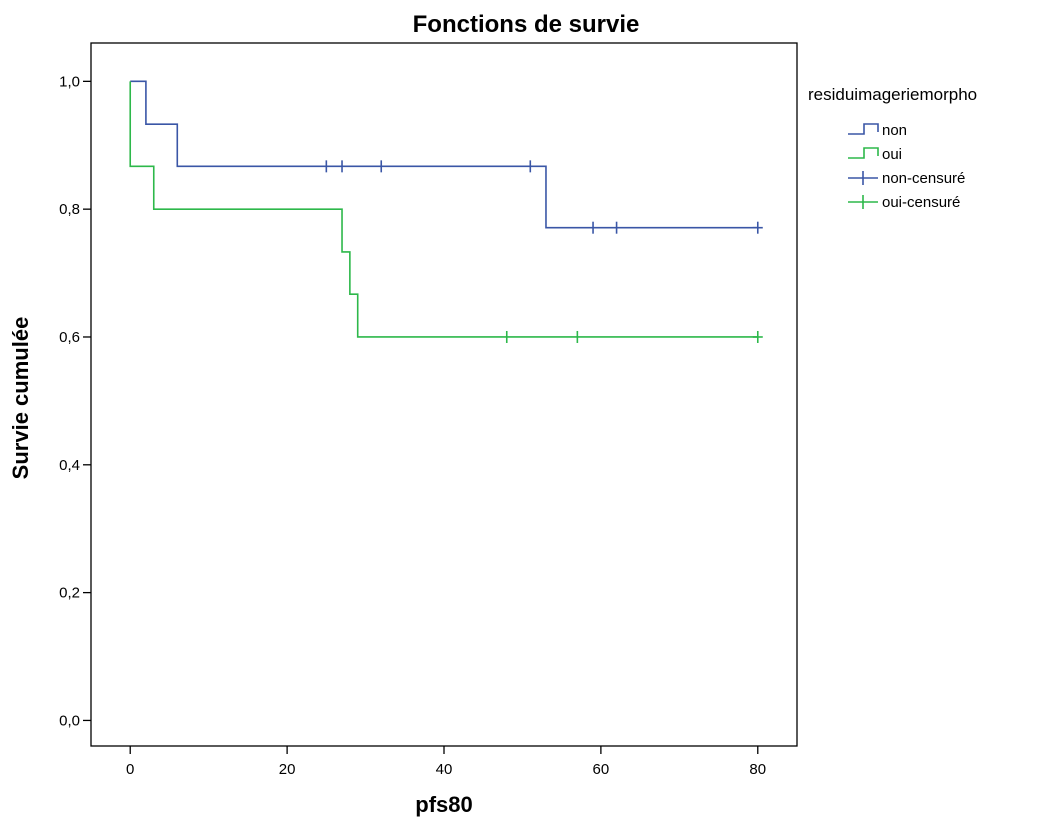 This screenshot has width=1041, height=830. What do you see at coordinates (526, 24) in the screenshot?
I see `chart-title: Fonctions de survie` at bounding box center [526, 24].